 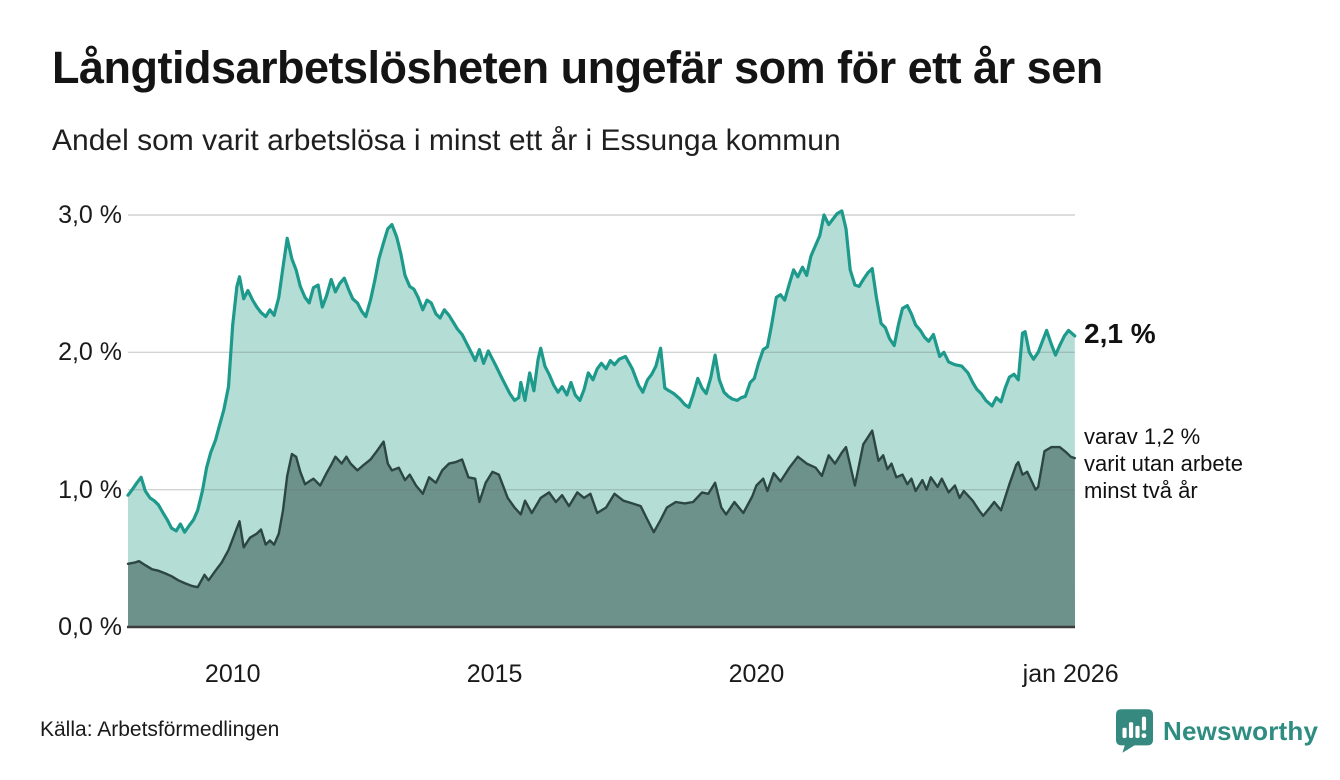 I want to click on newsworthy-logo: Newsworthy, so click(x=1217, y=731).